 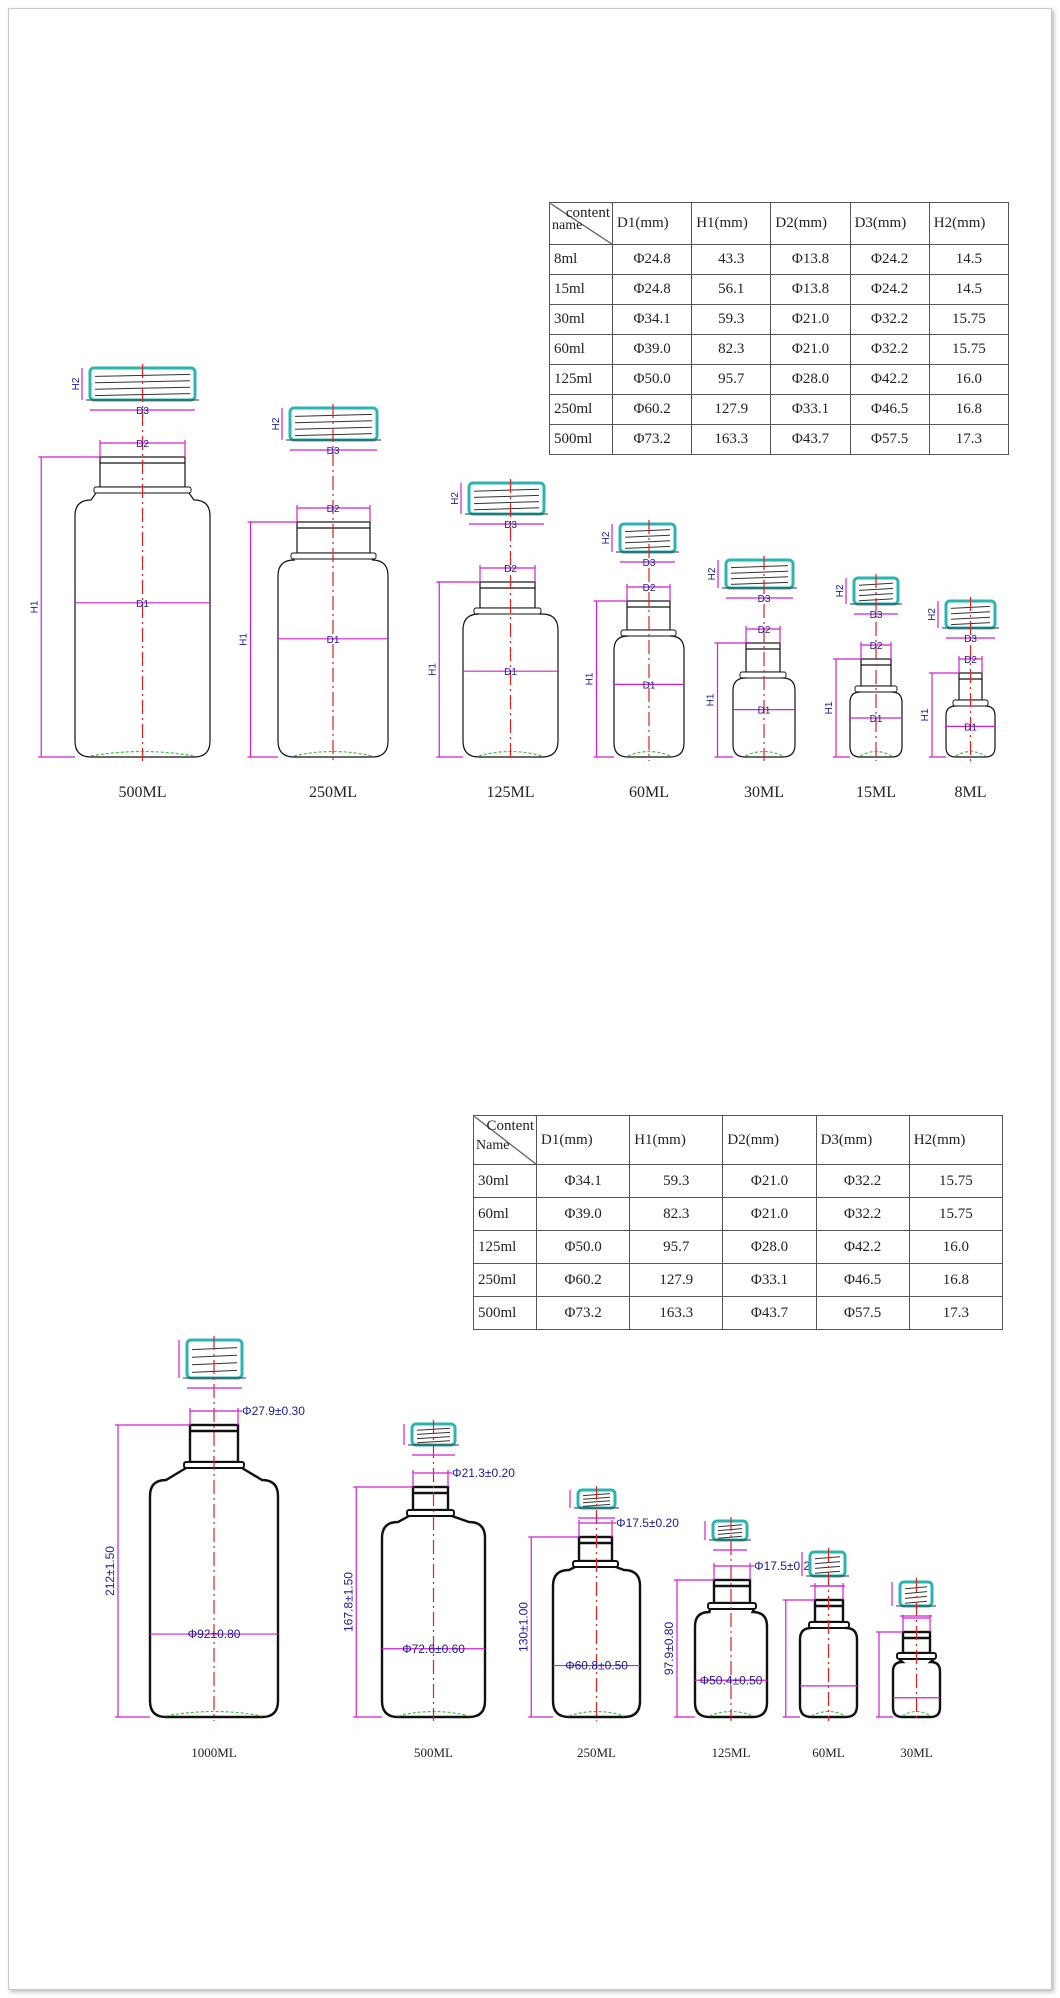 I want to click on row-name: 60ml, so click(x=581, y=349).